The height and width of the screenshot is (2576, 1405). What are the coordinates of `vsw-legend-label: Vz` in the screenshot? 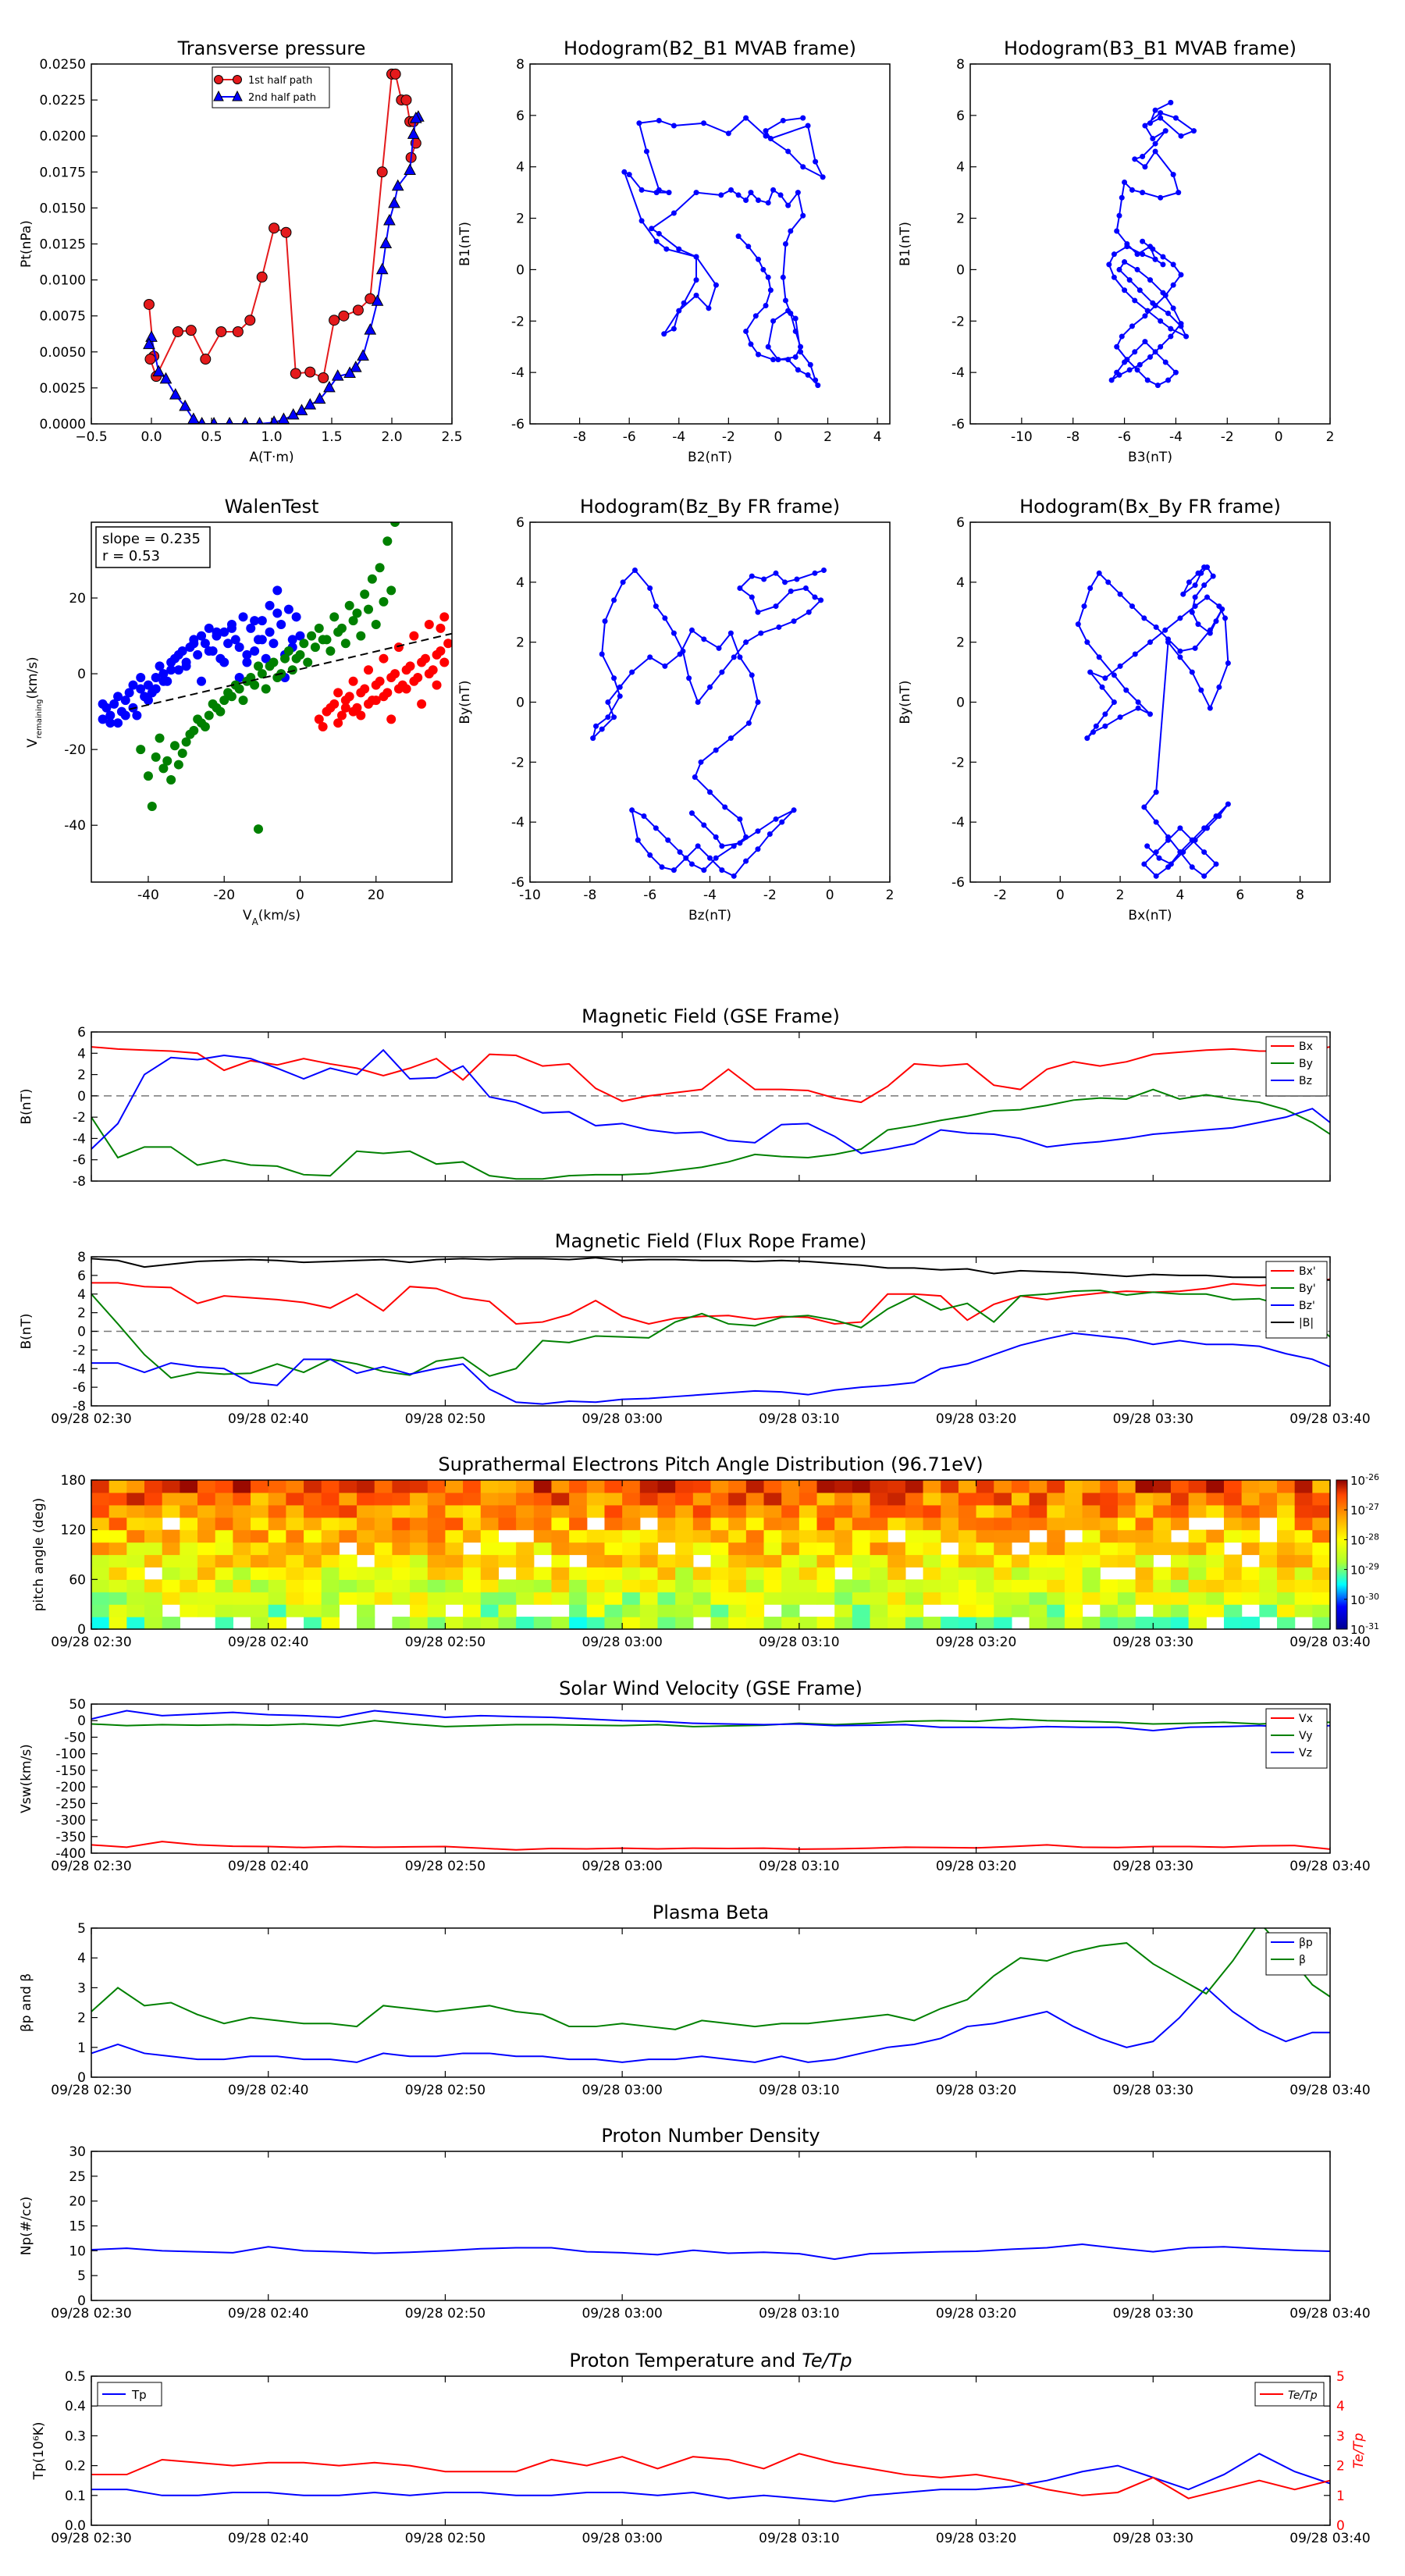 It's located at (1305, 1753).